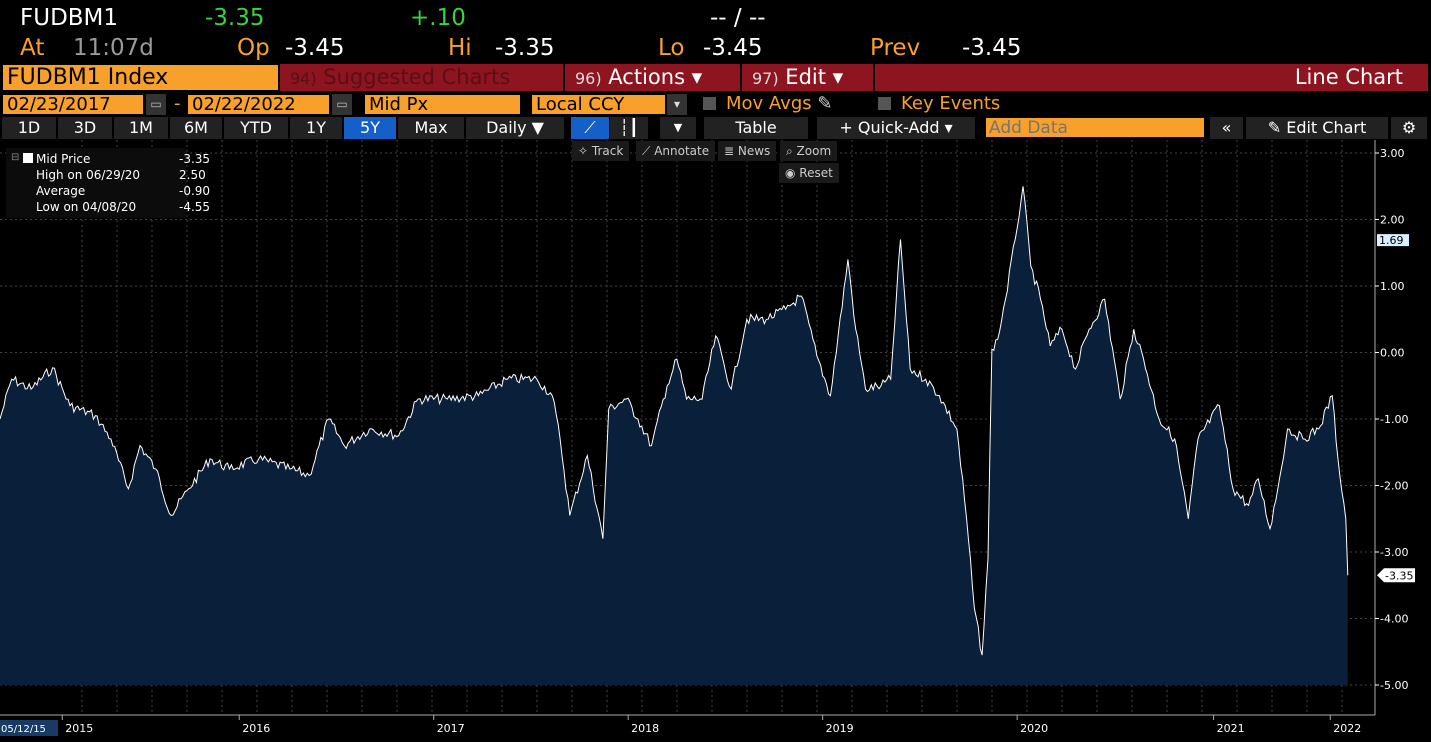  I want to click on field-select: Mid Px, so click(442, 104).